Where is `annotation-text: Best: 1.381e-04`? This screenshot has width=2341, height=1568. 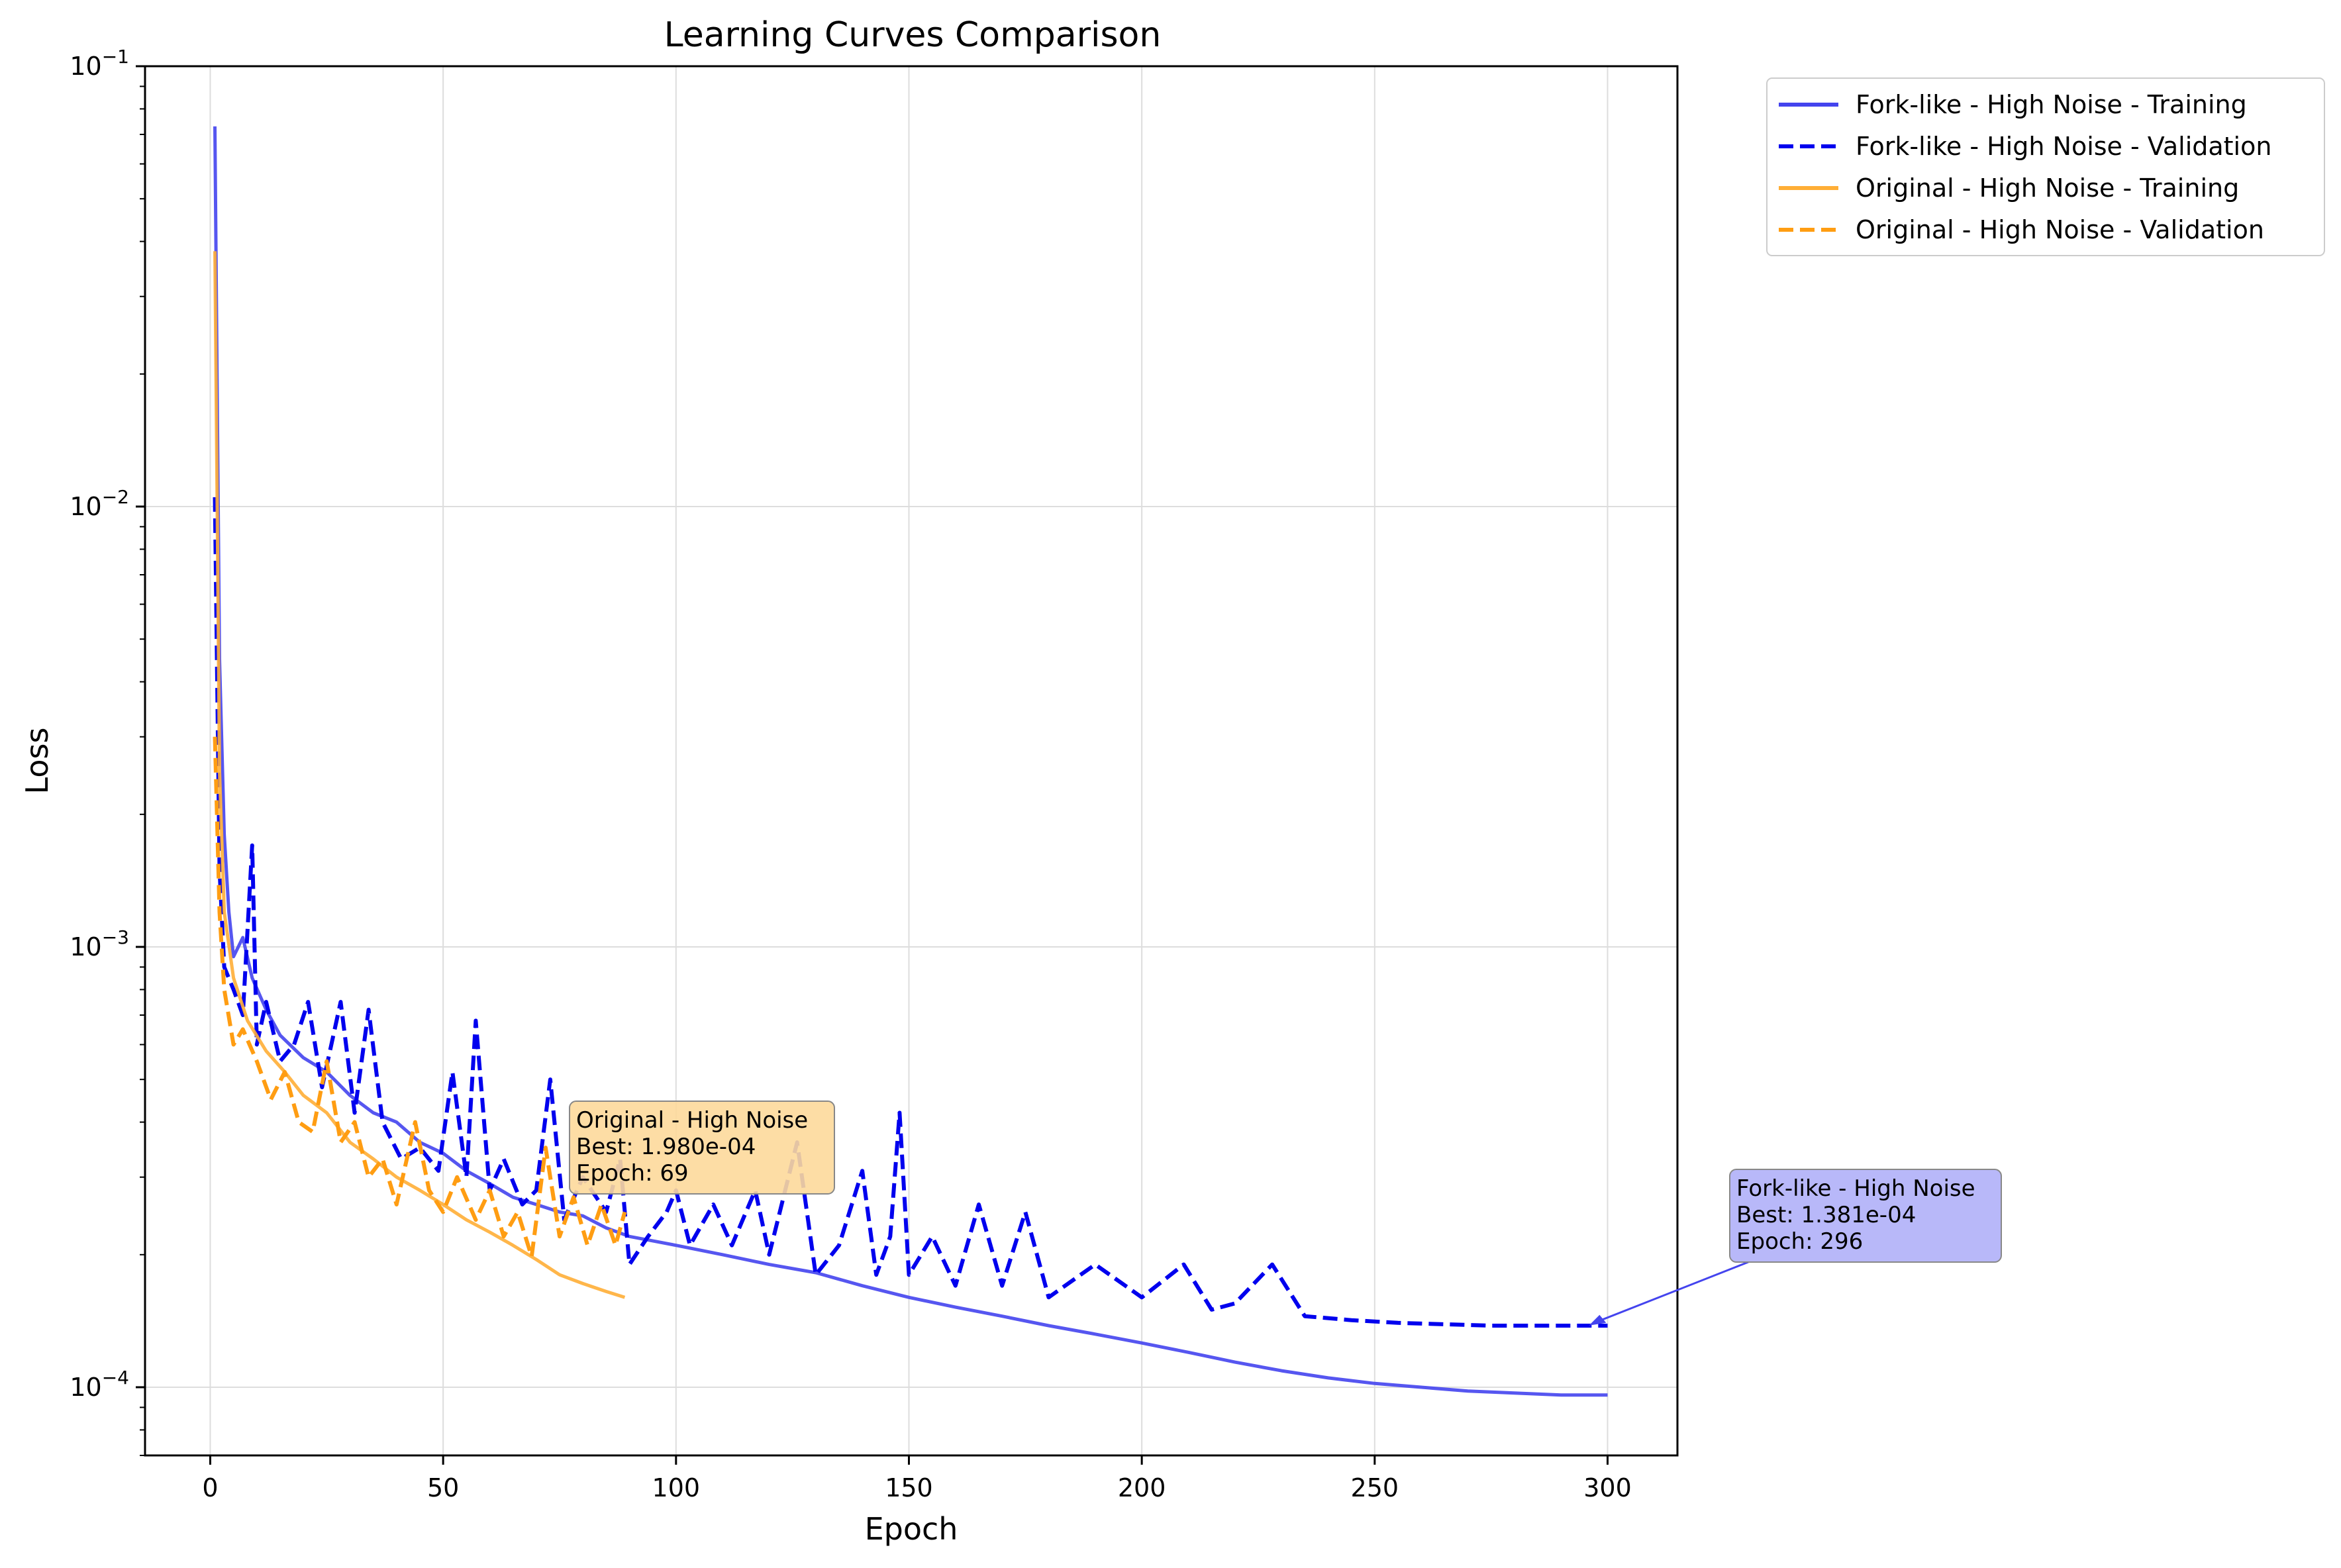 annotation-text: Best: 1.381e-04 is located at coordinates (1826, 1215).